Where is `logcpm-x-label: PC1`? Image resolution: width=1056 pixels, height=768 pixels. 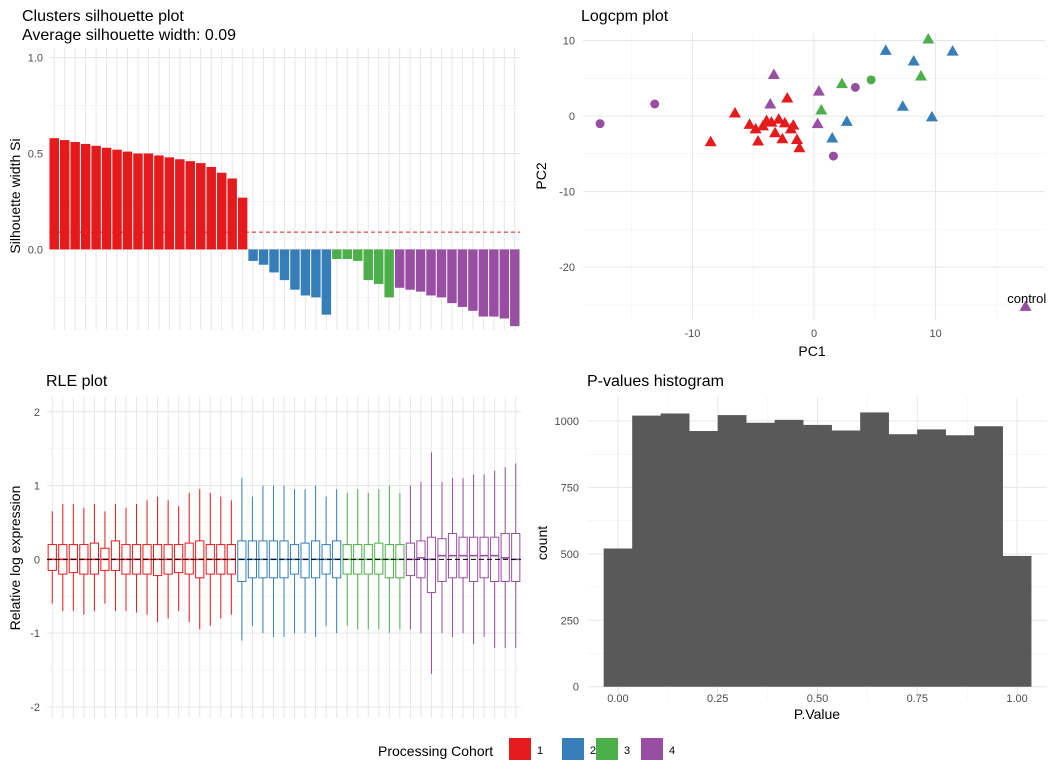 logcpm-x-label: PC1 is located at coordinates (811, 351).